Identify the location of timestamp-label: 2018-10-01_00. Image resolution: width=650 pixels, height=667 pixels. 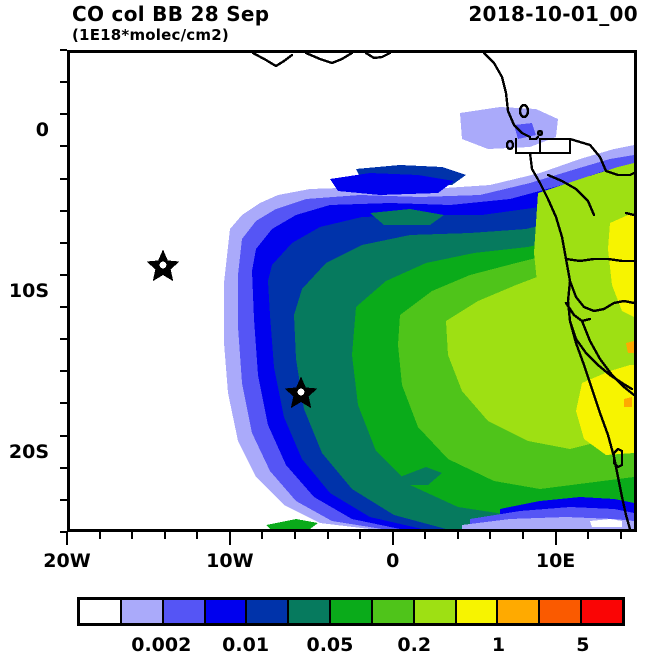
(553, 14).